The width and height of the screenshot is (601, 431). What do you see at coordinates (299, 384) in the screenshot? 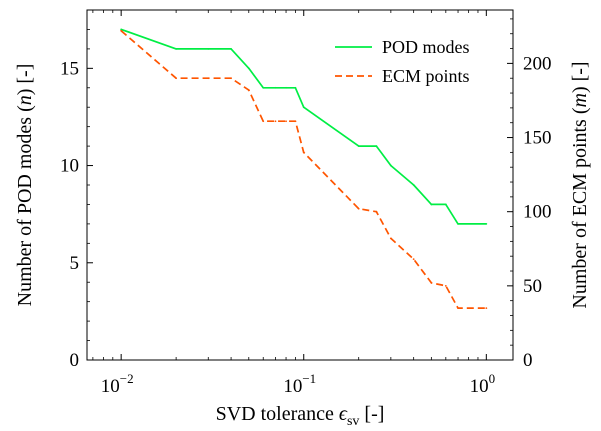
I see `x-tick-label: 10⁻¹` at bounding box center [299, 384].